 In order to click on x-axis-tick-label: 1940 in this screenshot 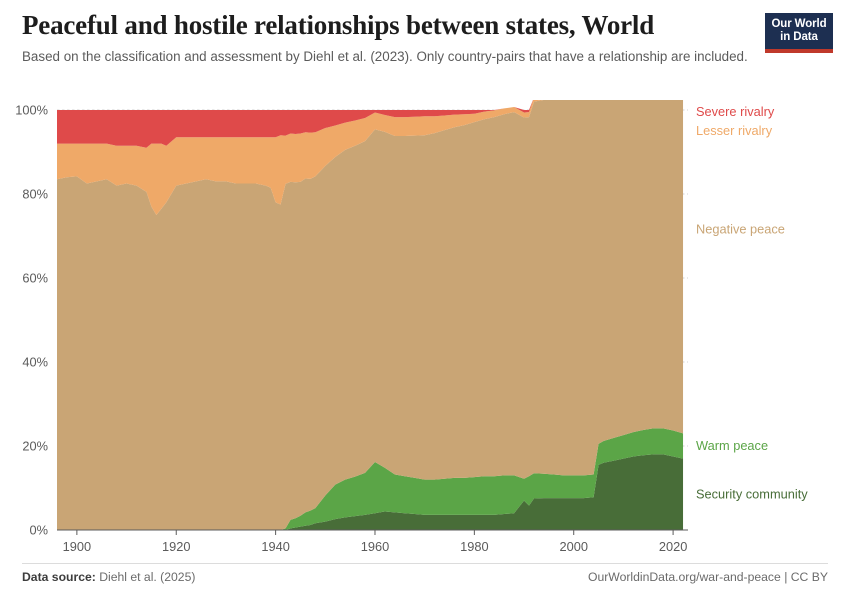, I will do `click(275, 546)`.